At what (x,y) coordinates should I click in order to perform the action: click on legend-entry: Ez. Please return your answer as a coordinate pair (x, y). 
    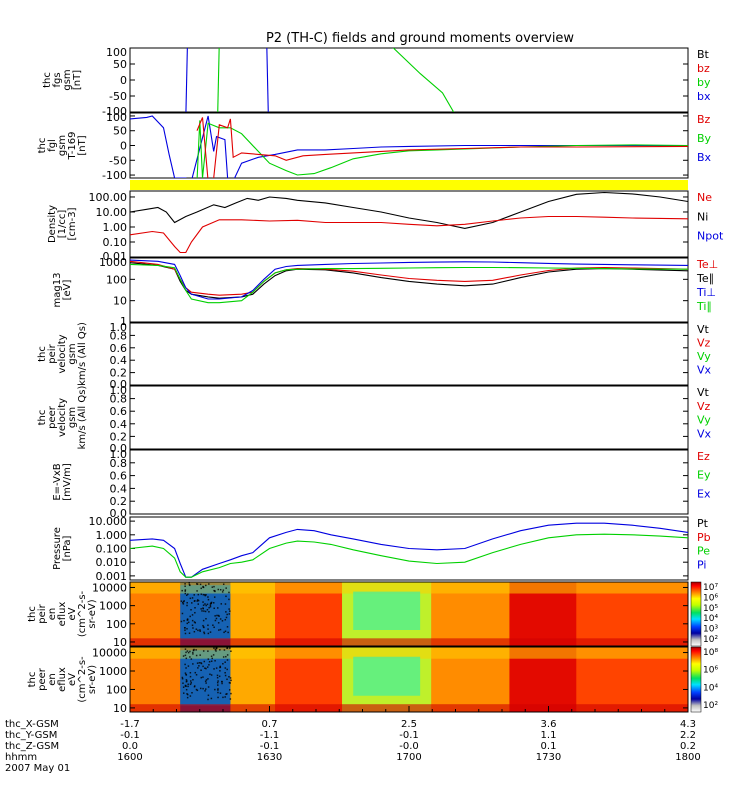
    Looking at the image, I should click on (703, 456).